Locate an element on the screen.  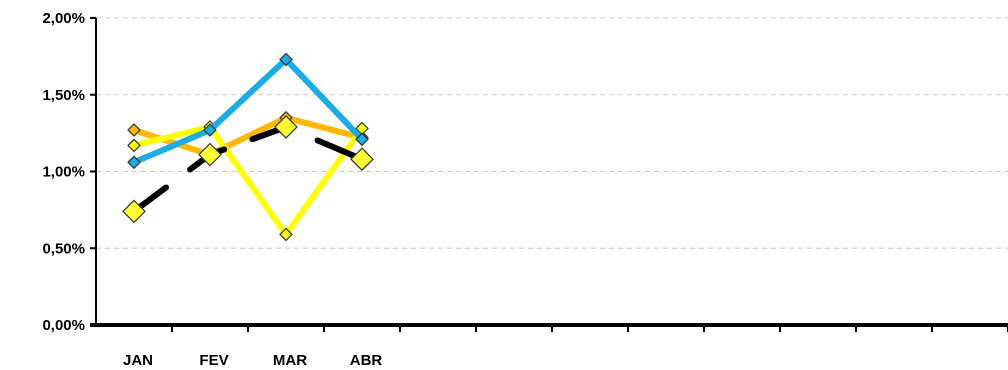
x-tick-label: JAN is located at coordinates (138, 360).